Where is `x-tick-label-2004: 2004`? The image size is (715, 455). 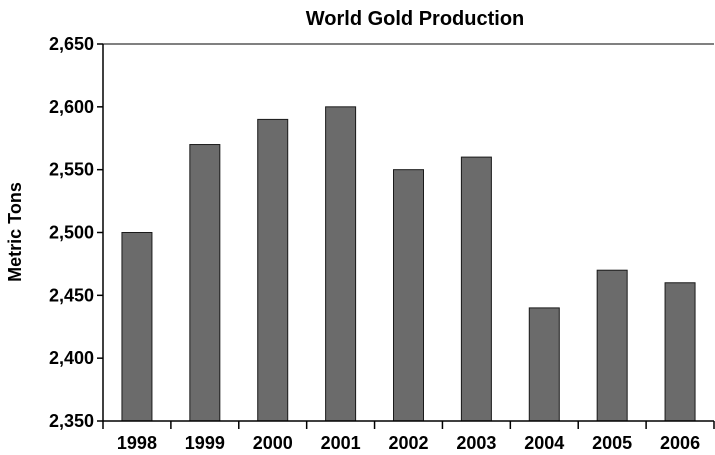 x-tick-label-2004: 2004 is located at coordinates (544, 443).